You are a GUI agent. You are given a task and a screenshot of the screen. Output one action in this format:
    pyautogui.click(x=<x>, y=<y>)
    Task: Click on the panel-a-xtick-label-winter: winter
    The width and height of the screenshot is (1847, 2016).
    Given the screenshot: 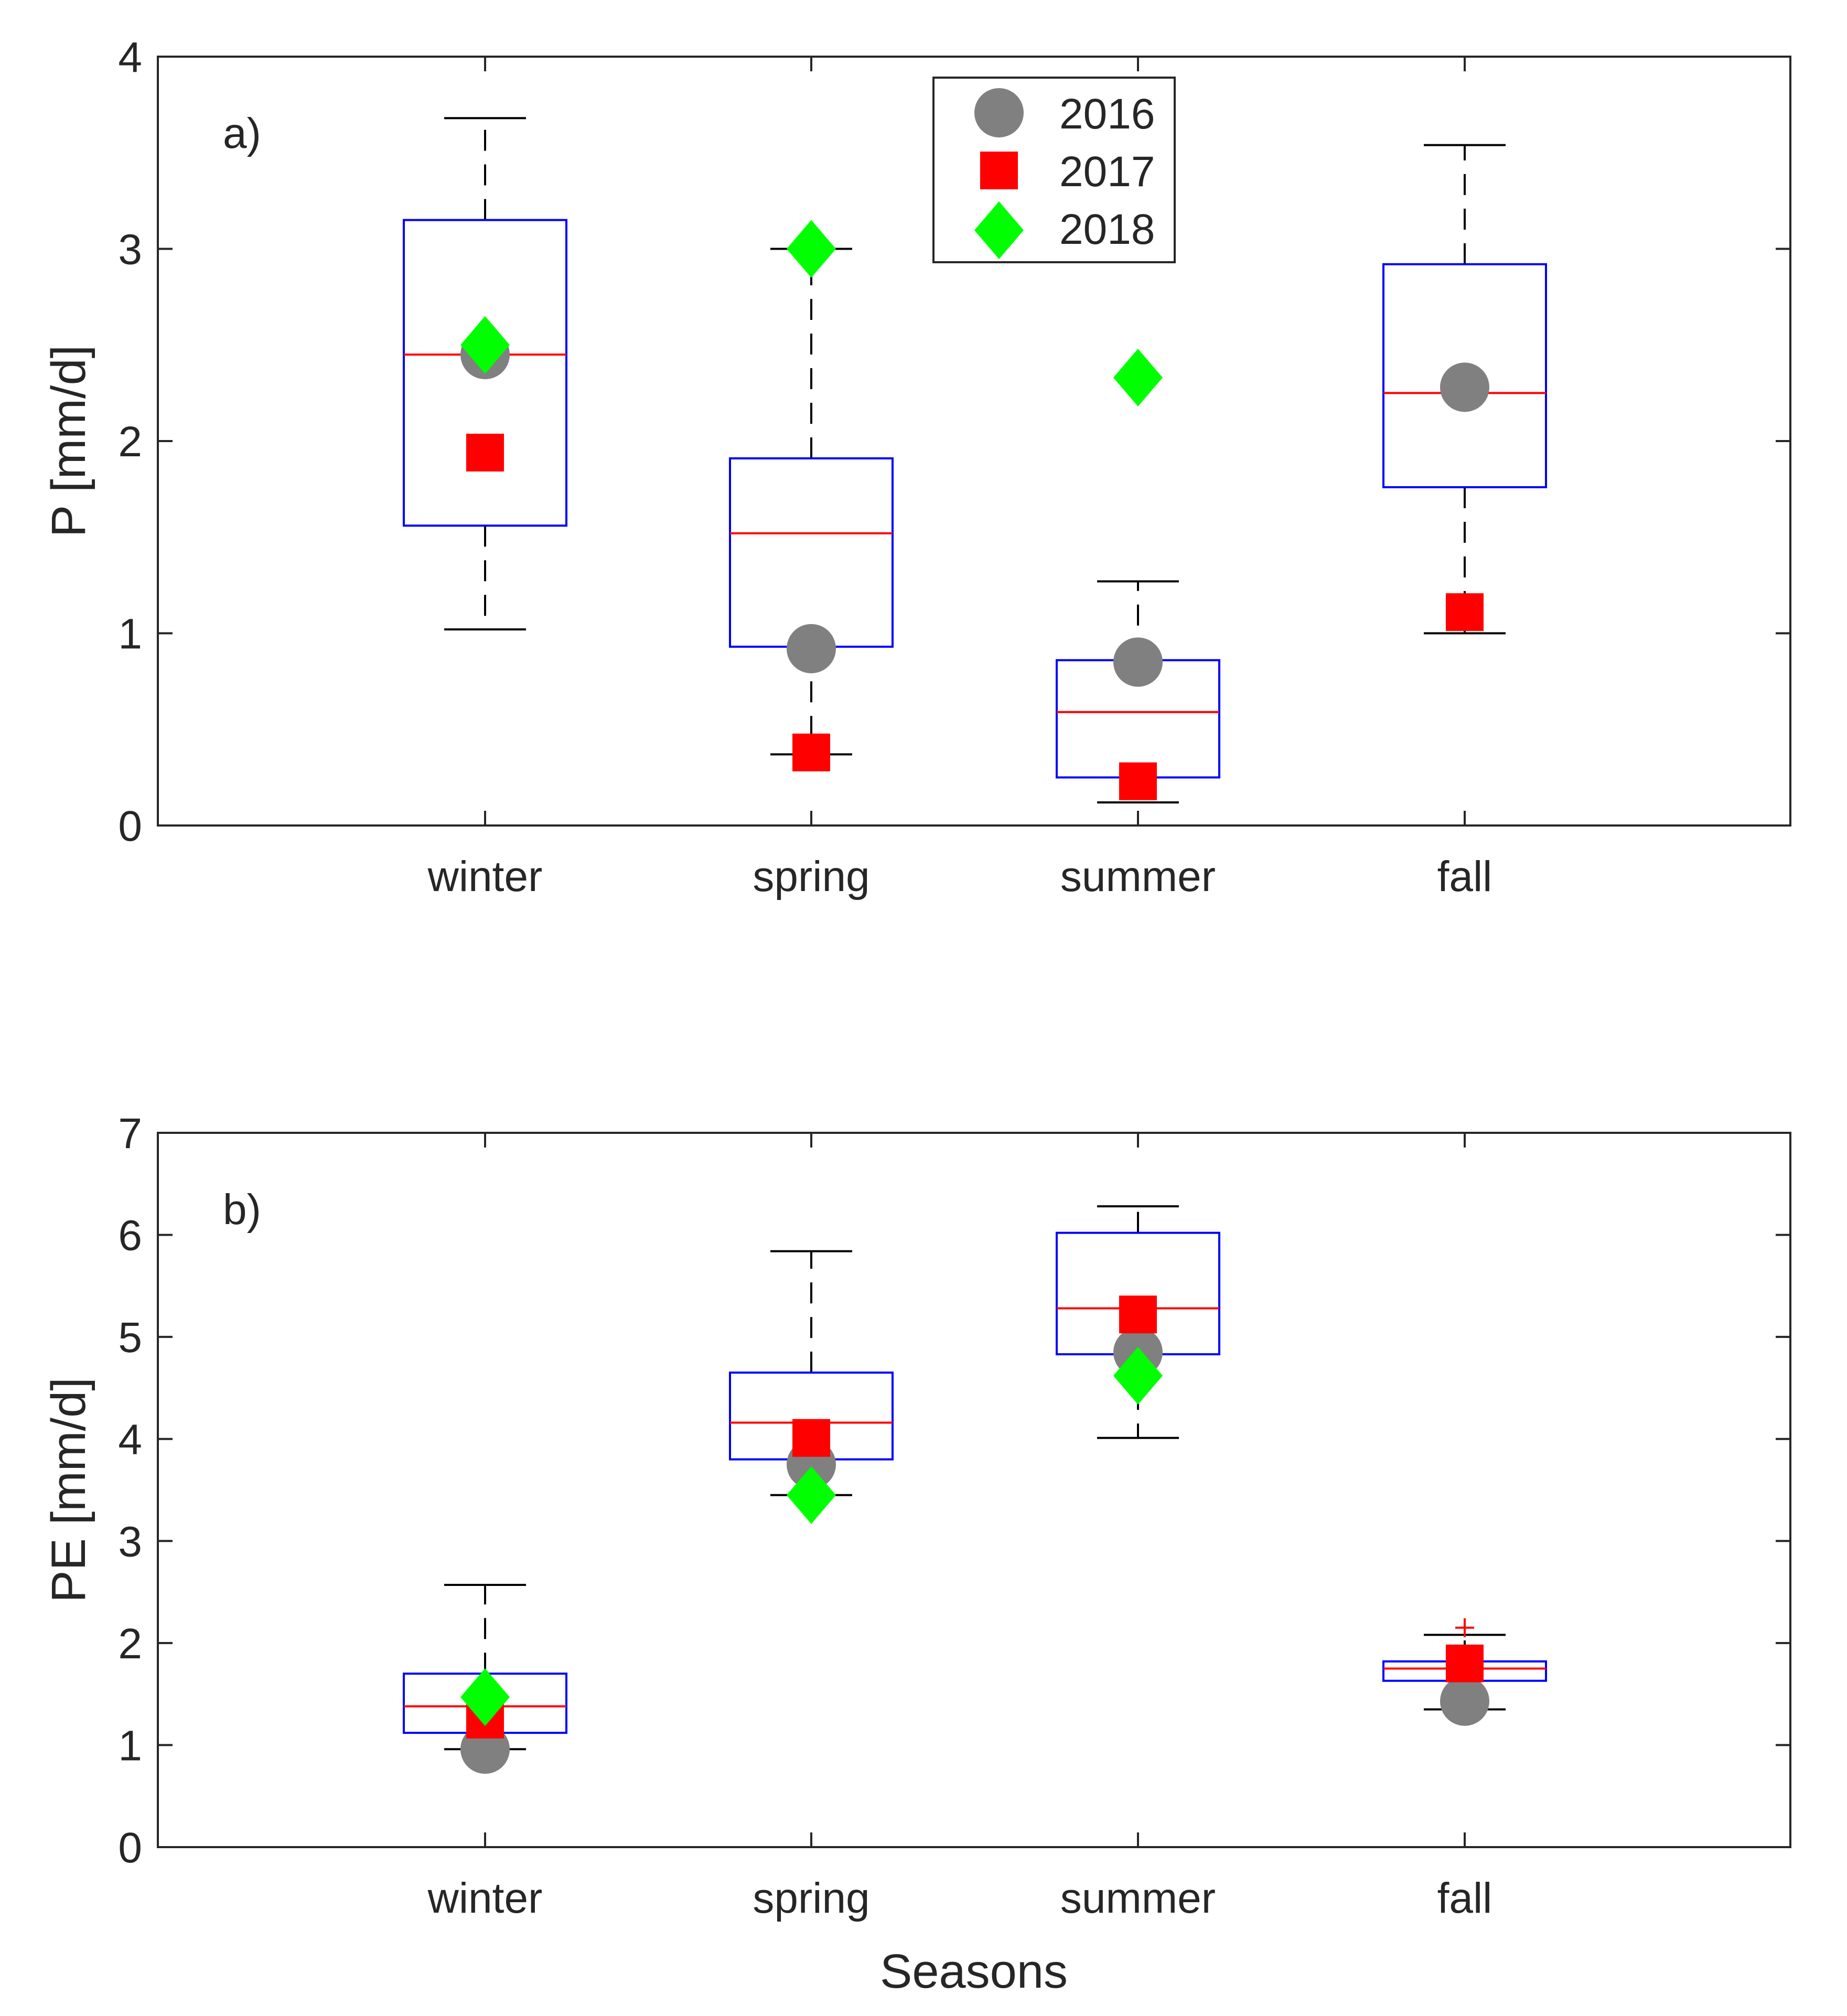 What is the action you would take?
    pyautogui.click(x=485, y=876)
    